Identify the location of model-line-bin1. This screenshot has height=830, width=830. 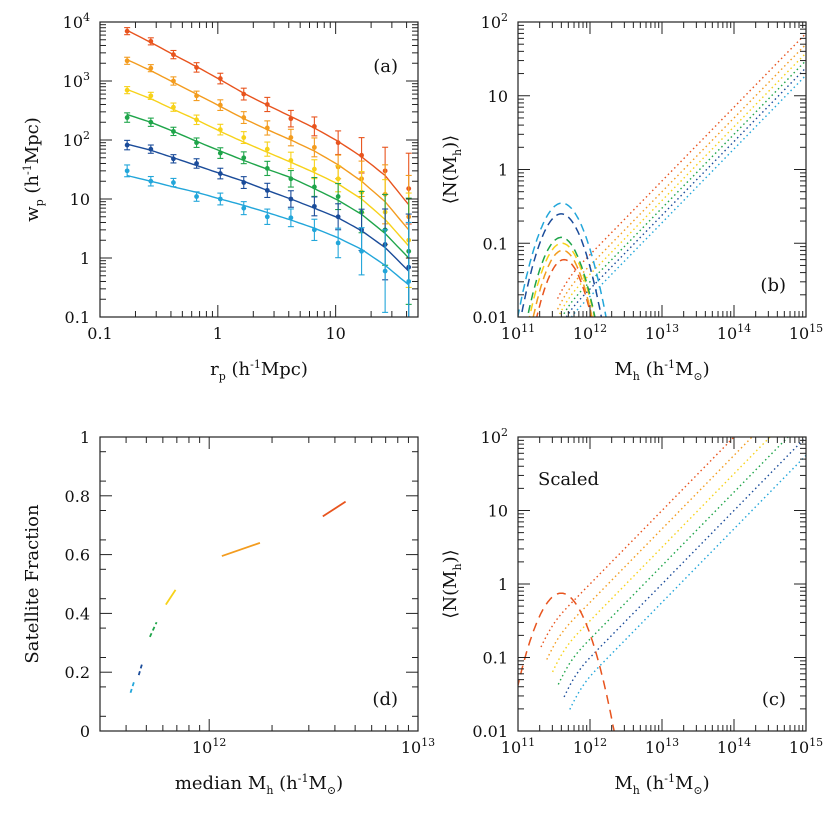
(268, 117).